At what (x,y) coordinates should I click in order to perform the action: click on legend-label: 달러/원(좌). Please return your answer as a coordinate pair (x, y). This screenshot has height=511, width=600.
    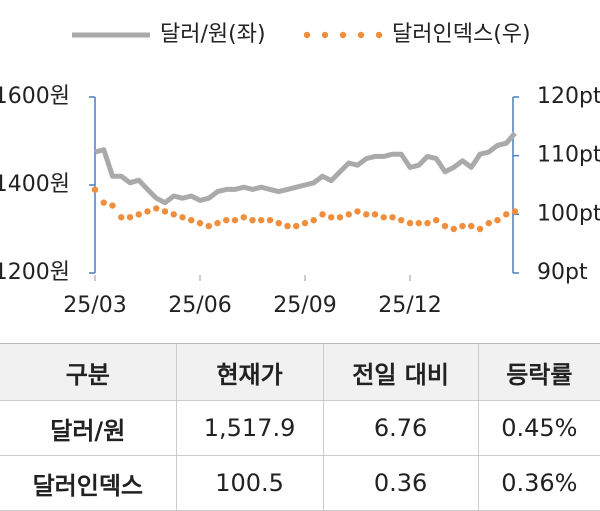
    Looking at the image, I should click on (213, 34).